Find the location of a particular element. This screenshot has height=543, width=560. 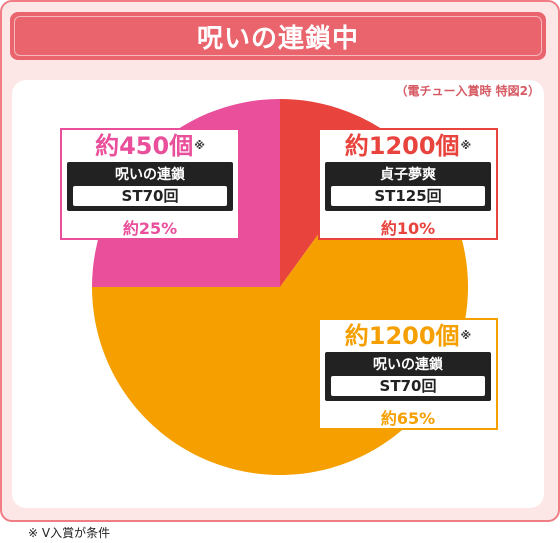

slice-label-box-noroi-65: 約1200個※ 呪いの連鎖 ST70回 約65% is located at coordinates (408, 374).